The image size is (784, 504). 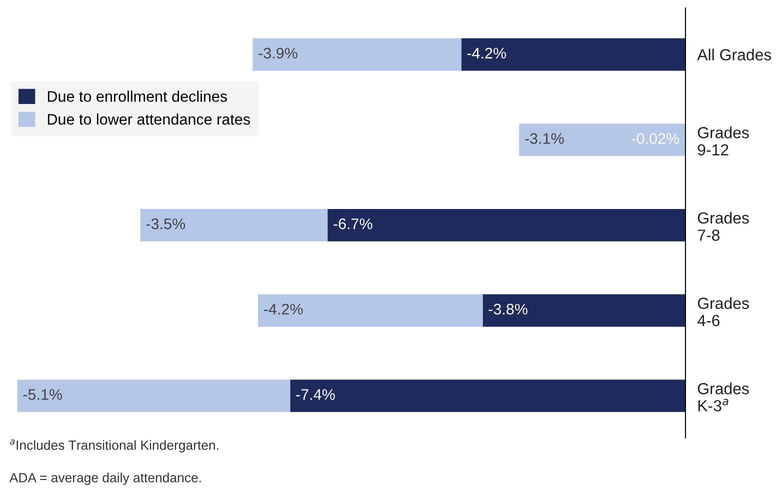 I want to click on y-tick-label: Grades 7-8, so click(x=723, y=226).